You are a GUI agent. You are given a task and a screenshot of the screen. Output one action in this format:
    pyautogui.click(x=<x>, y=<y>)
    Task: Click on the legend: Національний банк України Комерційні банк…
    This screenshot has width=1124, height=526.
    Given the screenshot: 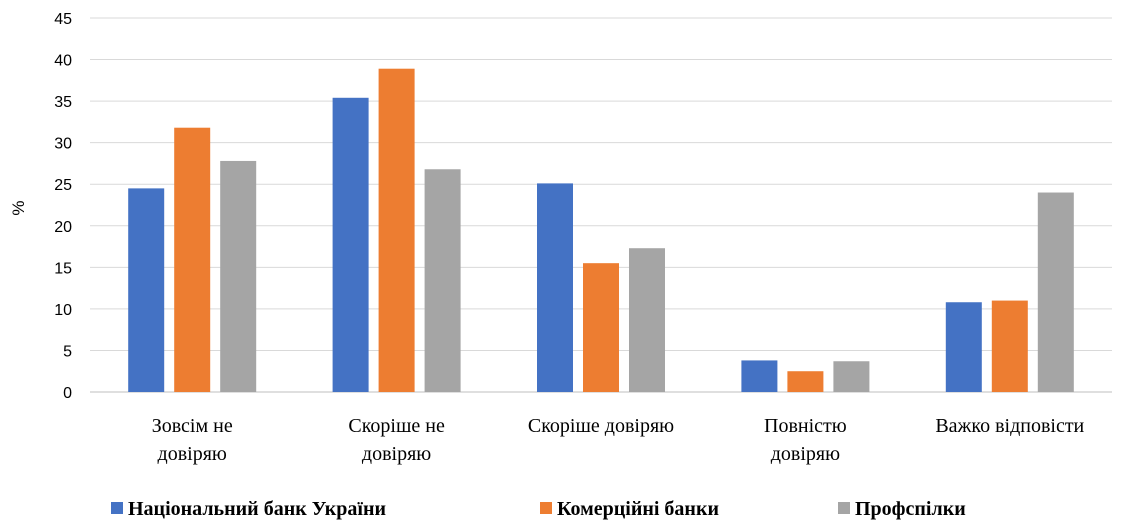 What is the action you would take?
    pyautogui.click(x=538, y=509)
    